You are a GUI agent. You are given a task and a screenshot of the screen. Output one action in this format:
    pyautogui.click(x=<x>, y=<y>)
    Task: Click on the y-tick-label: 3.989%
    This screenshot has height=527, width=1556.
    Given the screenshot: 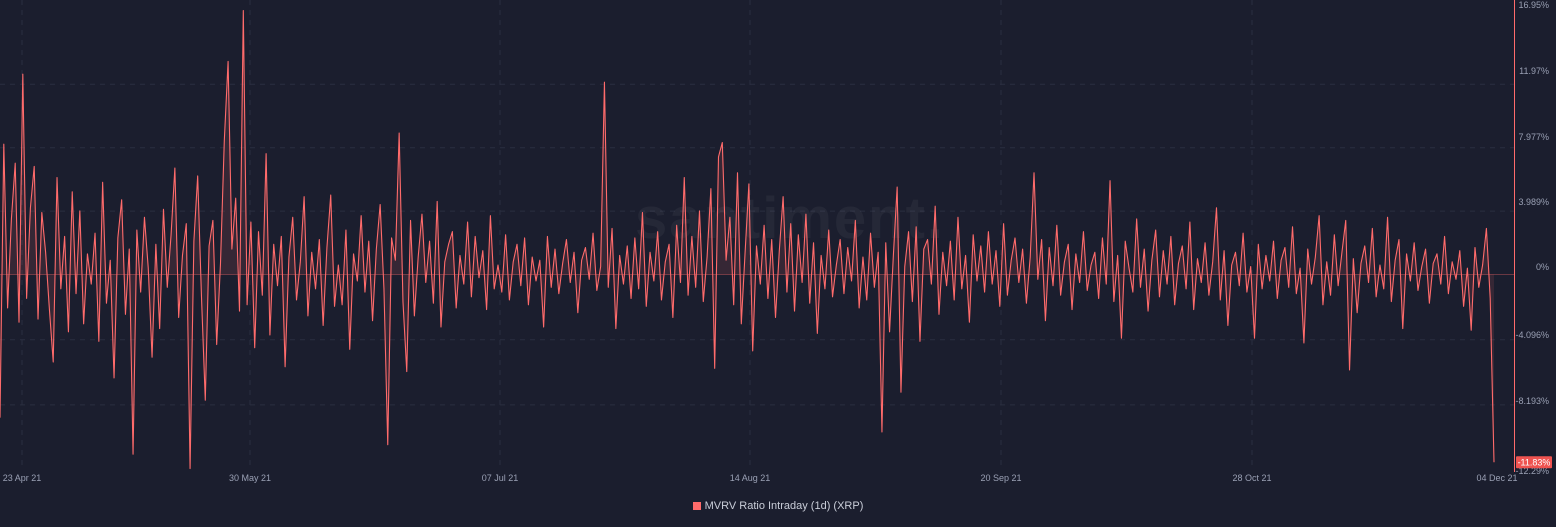 What is the action you would take?
    pyautogui.click(x=1533, y=202)
    